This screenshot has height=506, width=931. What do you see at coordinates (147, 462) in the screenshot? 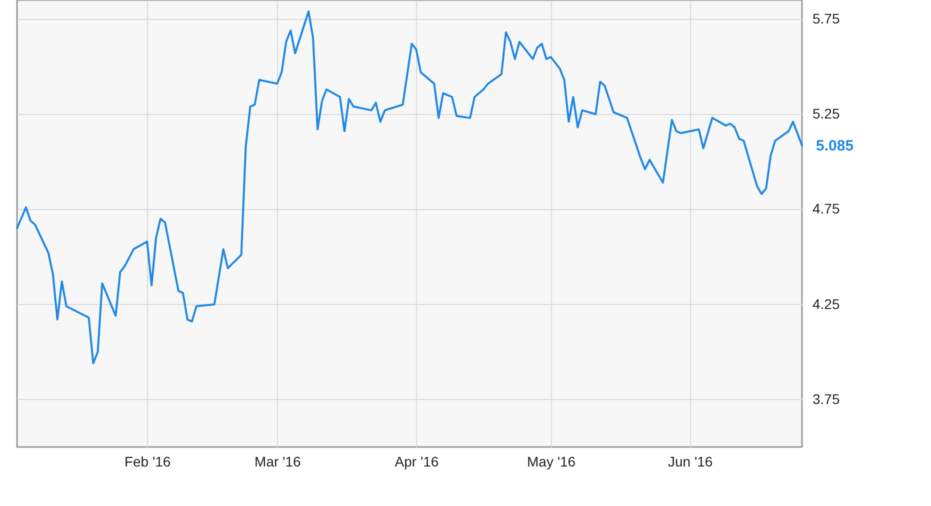
I see `x-tick-label: Feb '16` at bounding box center [147, 462].